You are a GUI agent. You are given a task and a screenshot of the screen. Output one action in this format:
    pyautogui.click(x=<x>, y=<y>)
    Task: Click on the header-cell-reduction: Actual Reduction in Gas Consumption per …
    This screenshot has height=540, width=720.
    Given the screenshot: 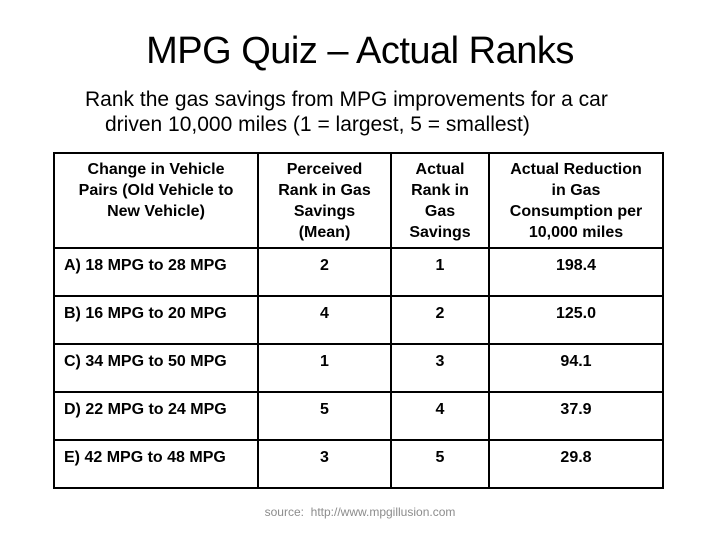 What is the action you would take?
    pyautogui.click(x=576, y=200)
    